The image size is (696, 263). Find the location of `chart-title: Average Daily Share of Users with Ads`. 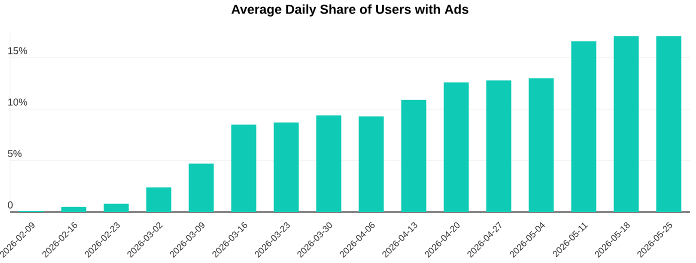

chart-title: Average Daily Share of Users with Ads is located at coordinates (349, 10).